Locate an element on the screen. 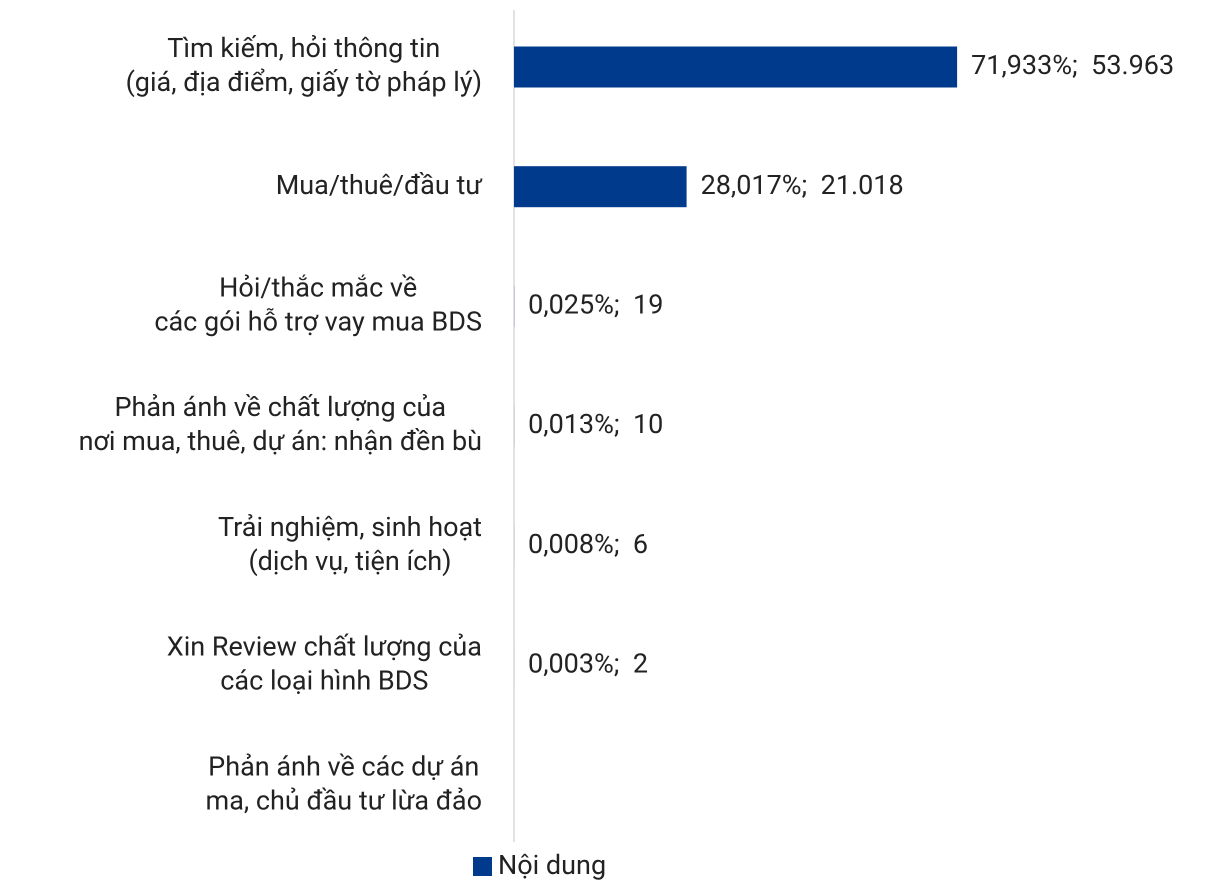 This screenshot has height=884, width=1214. data-label: 0,013%; 10 is located at coordinates (595, 424).